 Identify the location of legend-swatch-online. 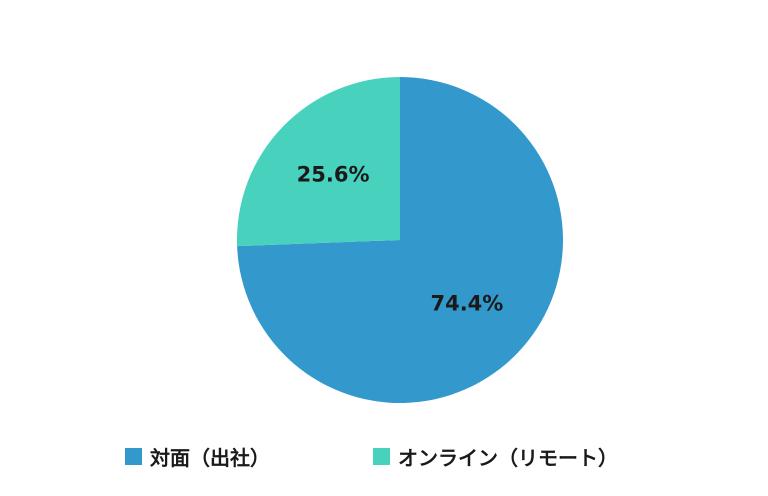
(381, 456).